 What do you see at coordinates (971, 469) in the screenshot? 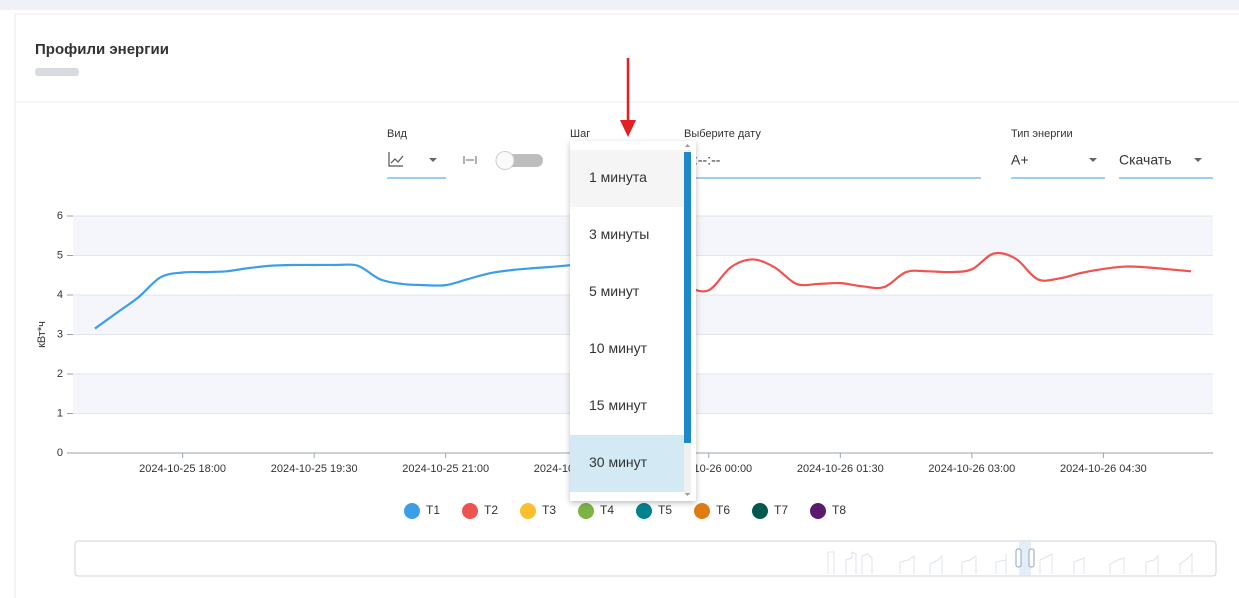
I see `x-tick-label: 2024-10-26 03:00` at bounding box center [971, 469].